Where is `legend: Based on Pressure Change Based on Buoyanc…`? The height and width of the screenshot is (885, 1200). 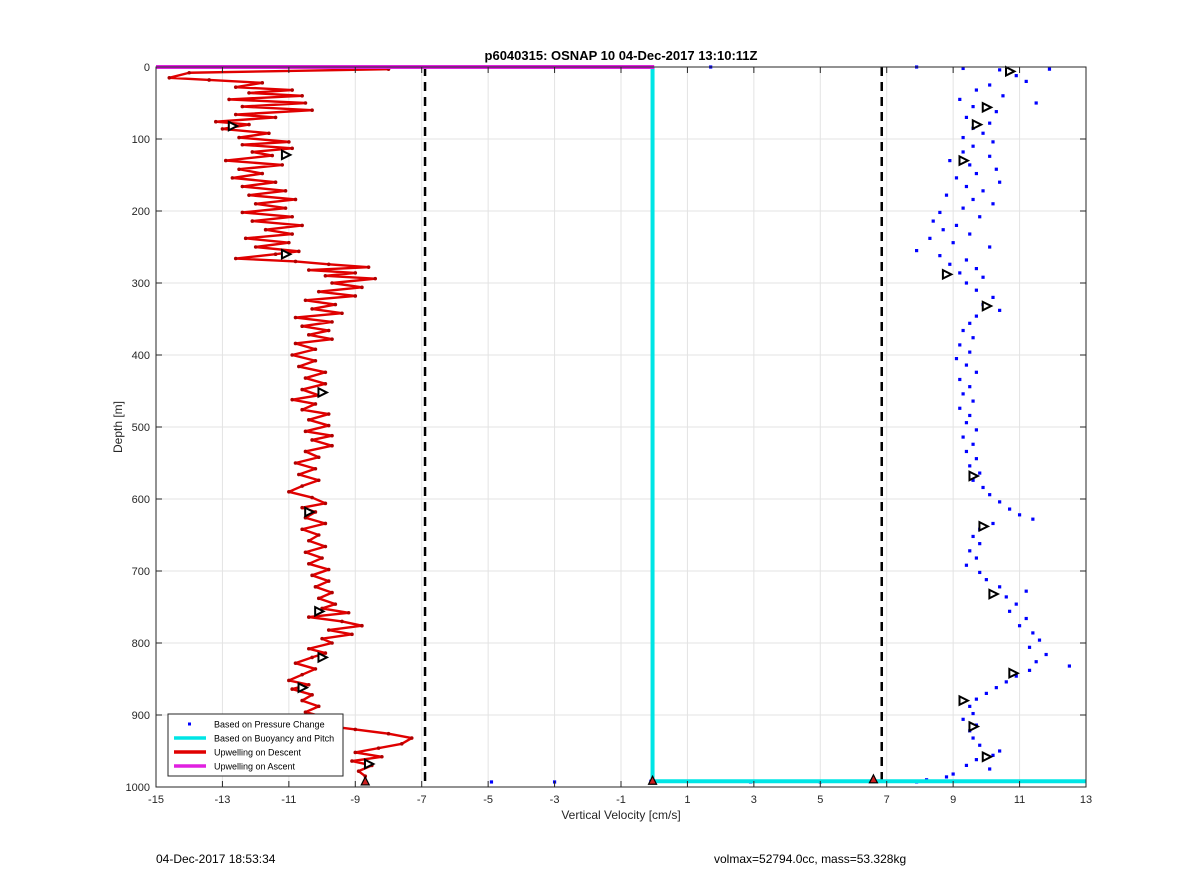 legend: Based on Pressure Change Based on Buoyanc… is located at coordinates (255, 745).